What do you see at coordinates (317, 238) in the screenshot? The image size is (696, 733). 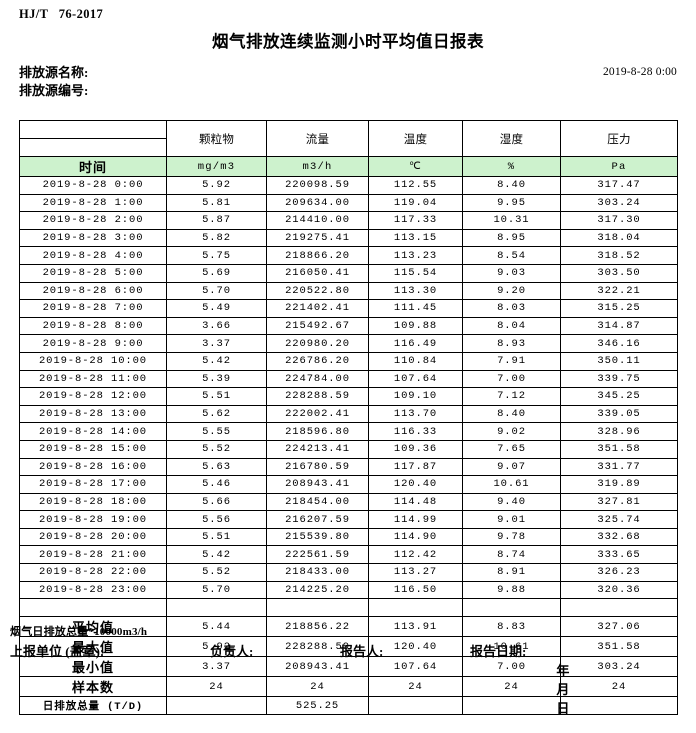 I see `cell-flow: 219275.41` at bounding box center [317, 238].